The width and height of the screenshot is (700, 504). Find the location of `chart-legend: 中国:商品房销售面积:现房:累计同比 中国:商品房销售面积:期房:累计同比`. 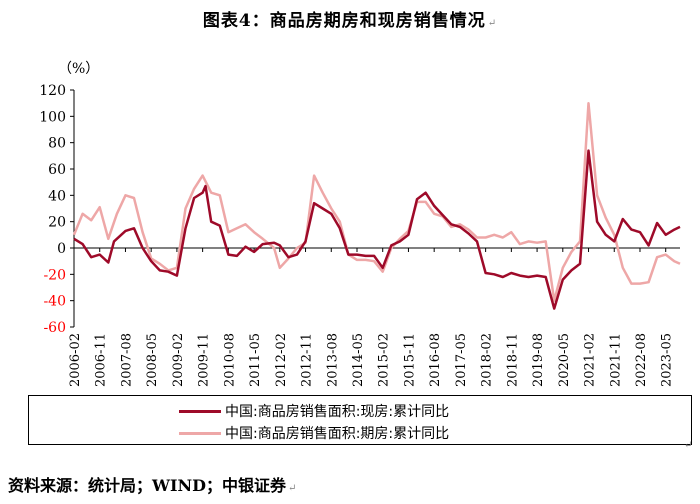

chart-legend: 中国:商品房销售面积:现房:累计同比 中国:商品房销售面积:期房:累计同比 is located at coordinates (360, 420).